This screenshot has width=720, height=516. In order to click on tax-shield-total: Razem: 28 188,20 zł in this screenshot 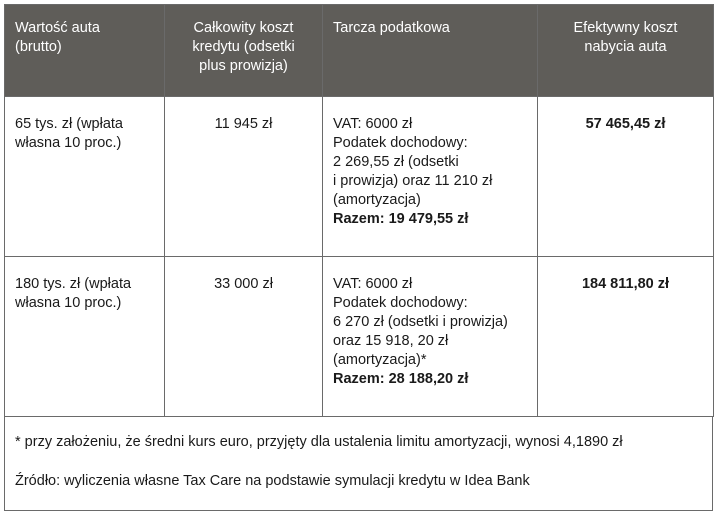, I will do `click(401, 379)`.